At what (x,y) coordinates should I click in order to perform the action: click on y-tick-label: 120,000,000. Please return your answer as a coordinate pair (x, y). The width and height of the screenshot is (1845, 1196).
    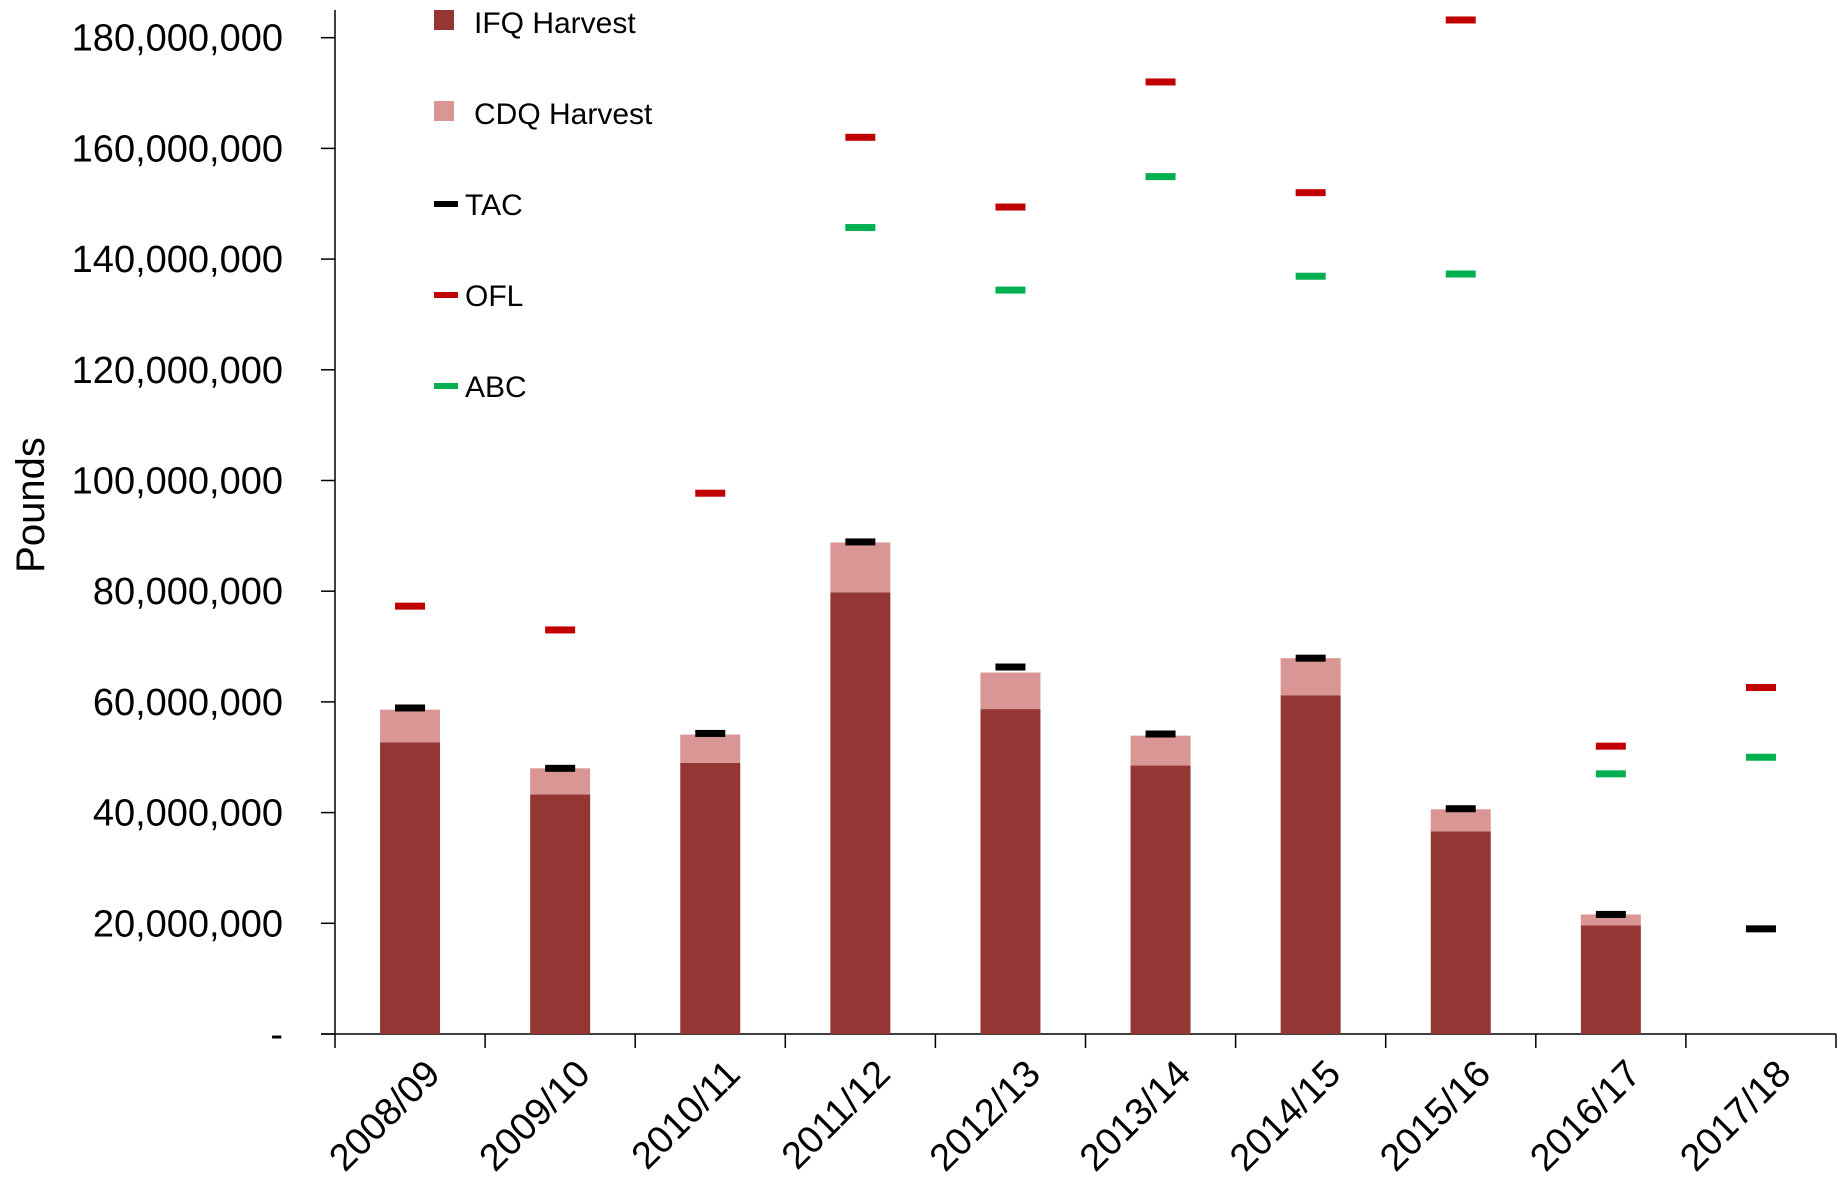
    Looking at the image, I should click on (177, 371).